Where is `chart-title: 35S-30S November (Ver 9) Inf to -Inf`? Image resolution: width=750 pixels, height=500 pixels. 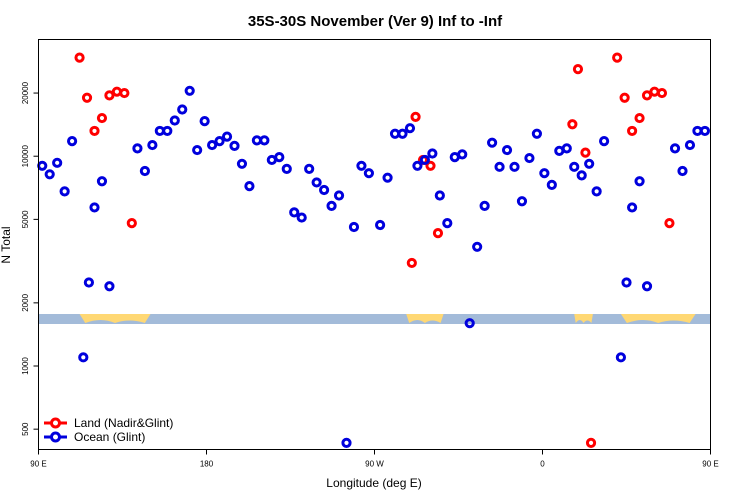 chart-title: 35S-30S November (Ver 9) Inf to -Inf is located at coordinates (375, 21).